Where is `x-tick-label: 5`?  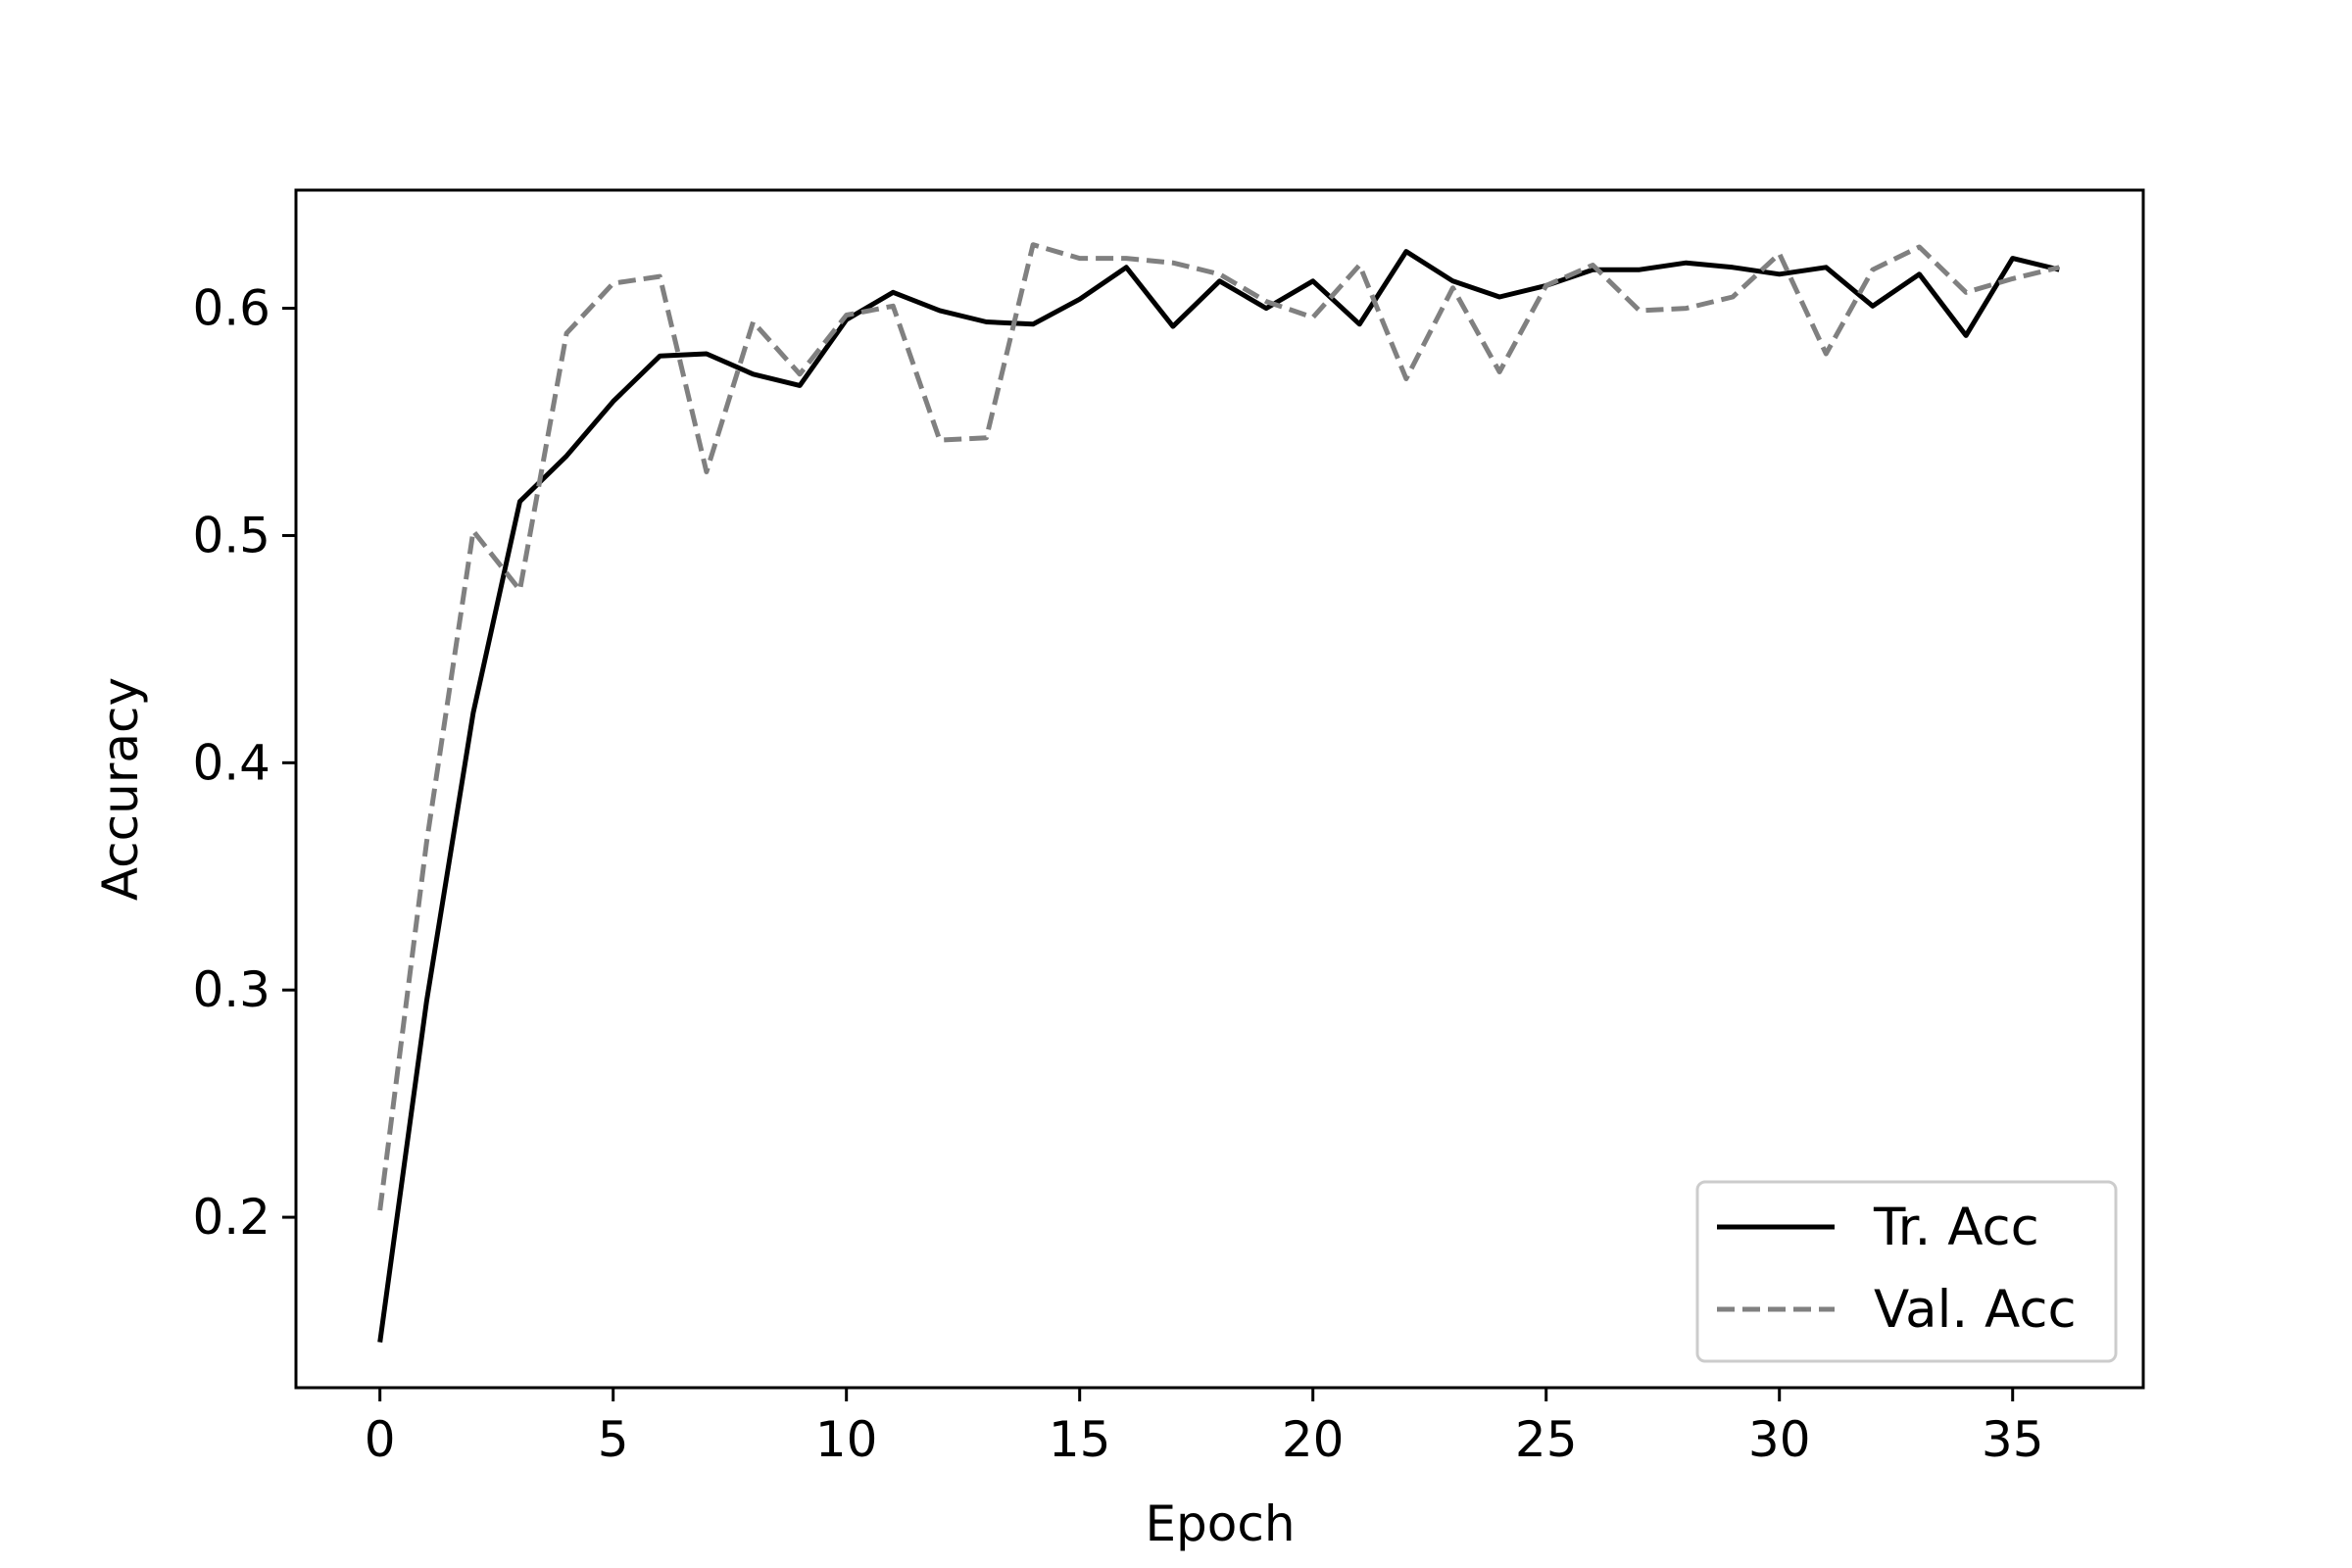
x-tick-label: 5 is located at coordinates (613, 1439).